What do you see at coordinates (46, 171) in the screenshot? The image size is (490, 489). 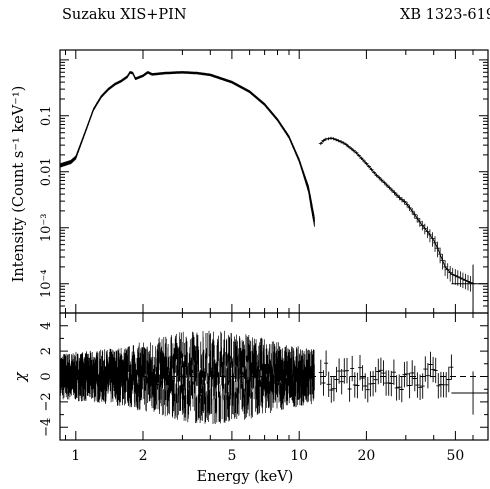 I see `y-tick-label-spectrum-2: 0.01` at bounding box center [46, 171].